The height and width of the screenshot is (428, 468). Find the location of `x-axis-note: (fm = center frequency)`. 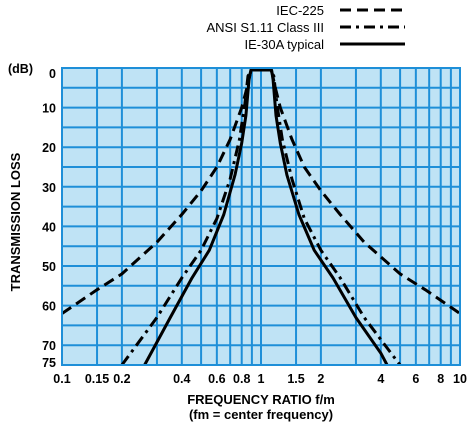

x-axis-note: (fm = center frequency) is located at coordinates (261, 414).